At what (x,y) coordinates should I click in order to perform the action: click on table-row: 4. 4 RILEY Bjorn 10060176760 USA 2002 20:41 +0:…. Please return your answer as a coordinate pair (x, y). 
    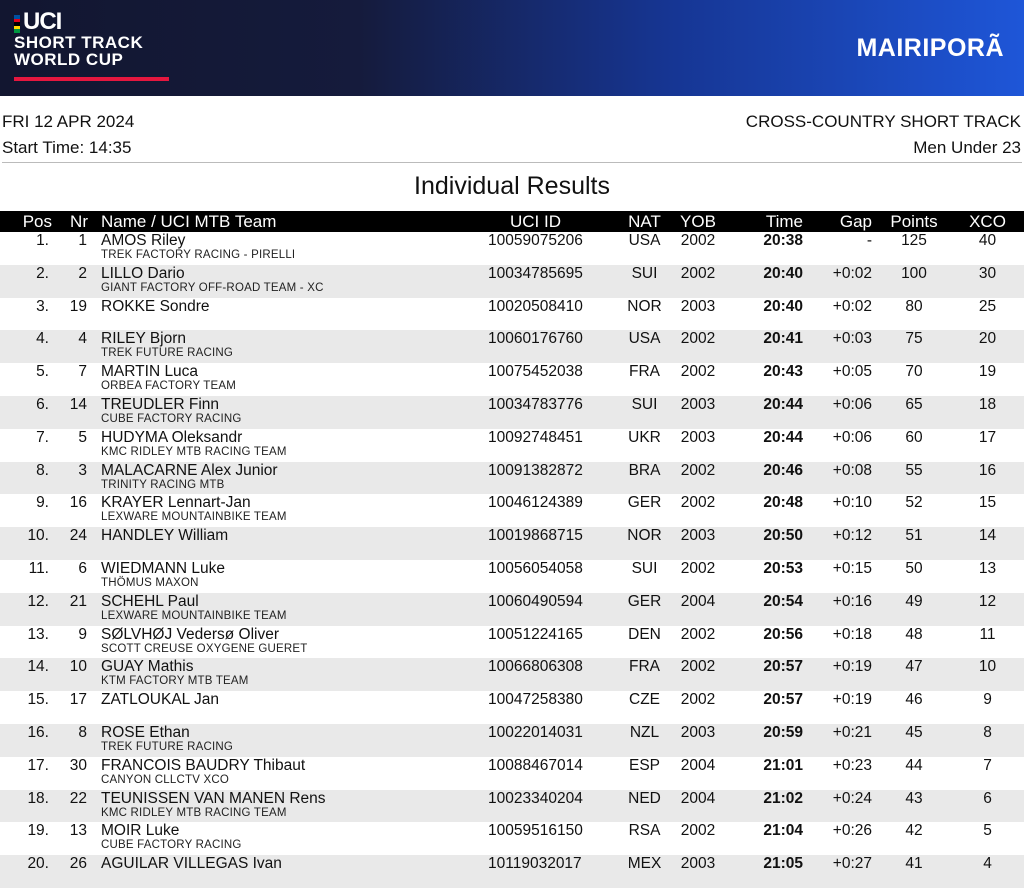
    Looking at the image, I should click on (512, 347).